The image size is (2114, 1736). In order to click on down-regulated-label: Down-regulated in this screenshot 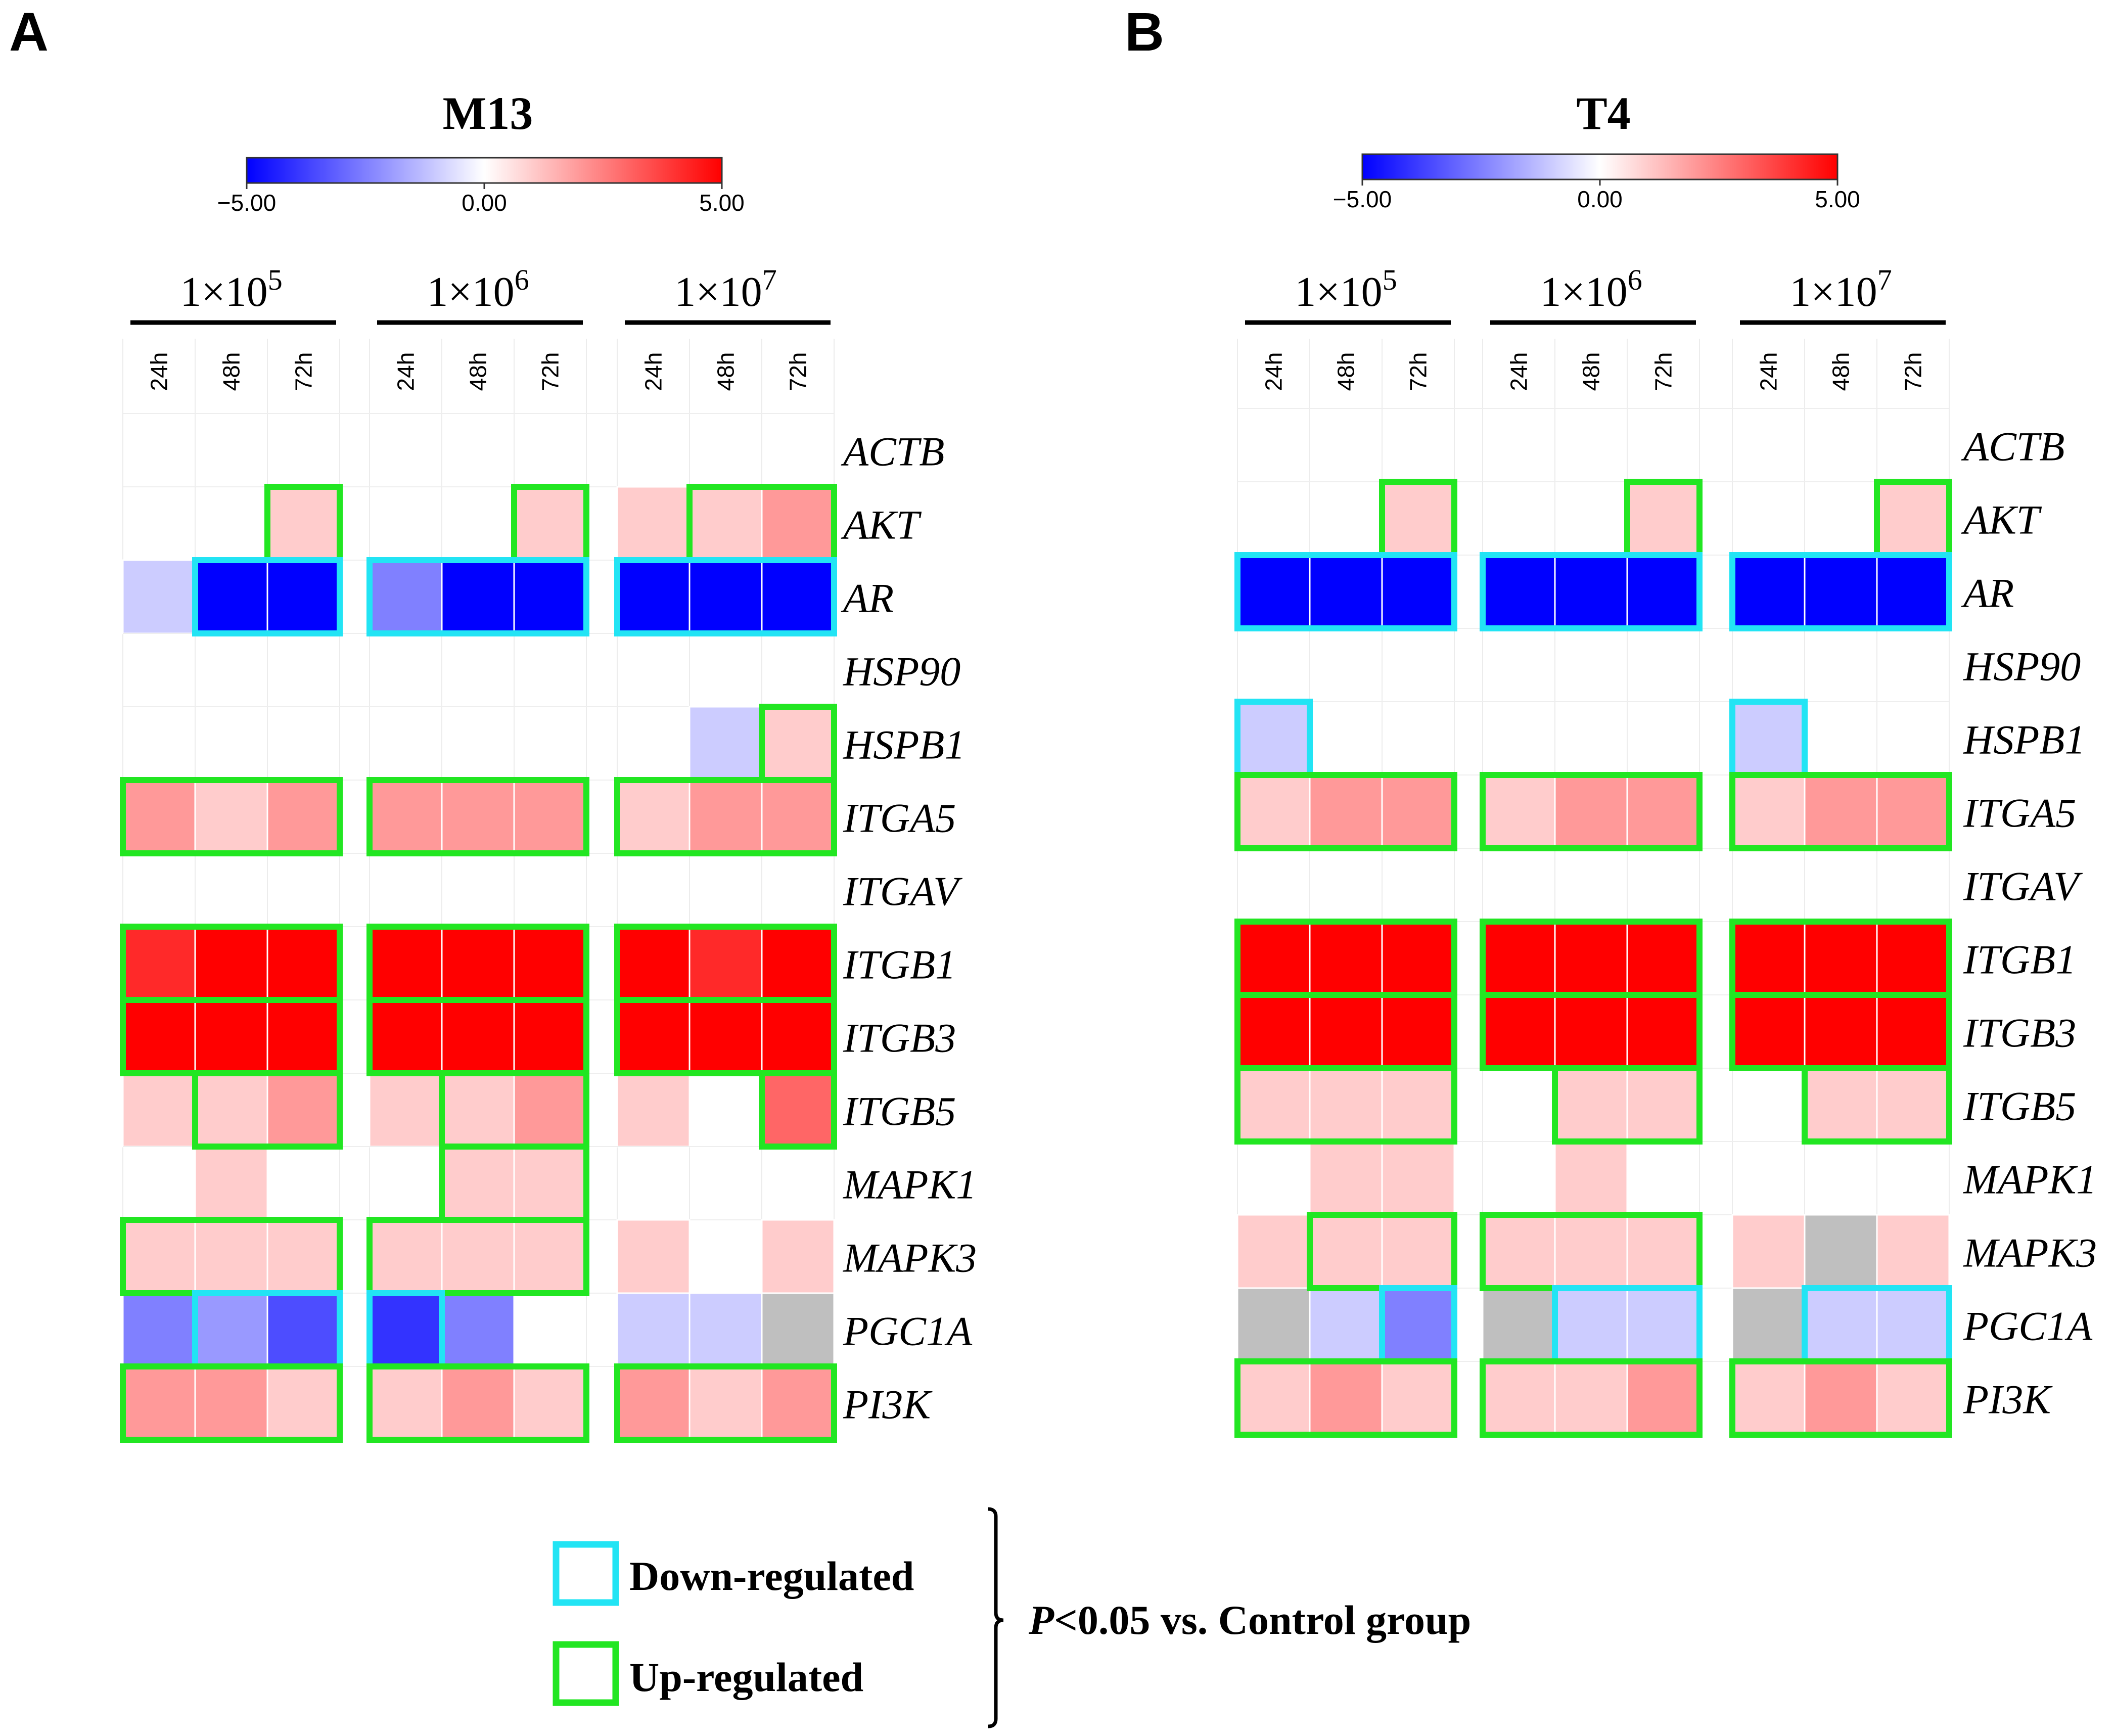, I will do `click(771, 1576)`.